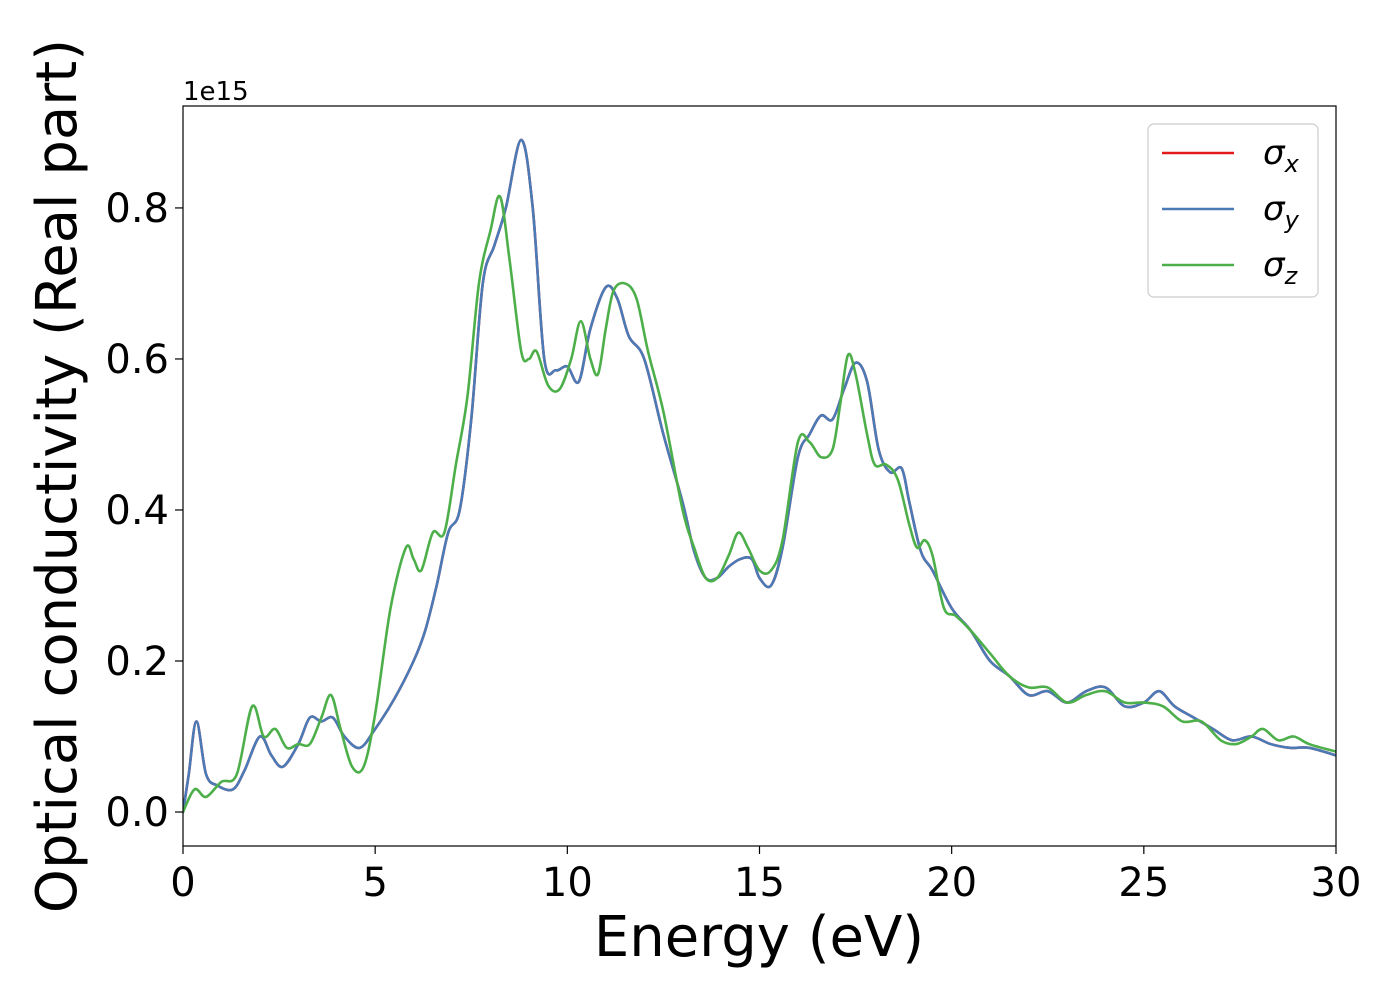 This screenshot has width=1400, height=1000. What do you see at coordinates (1143, 883) in the screenshot?
I see `x-tick-label: 25` at bounding box center [1143, 883].